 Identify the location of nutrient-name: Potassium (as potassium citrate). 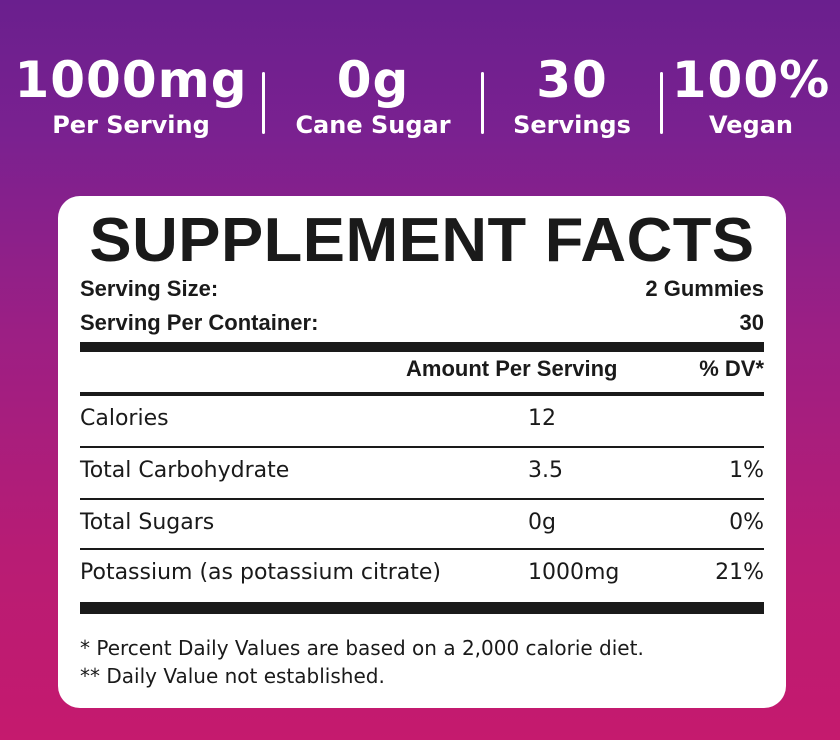
(261, 572).